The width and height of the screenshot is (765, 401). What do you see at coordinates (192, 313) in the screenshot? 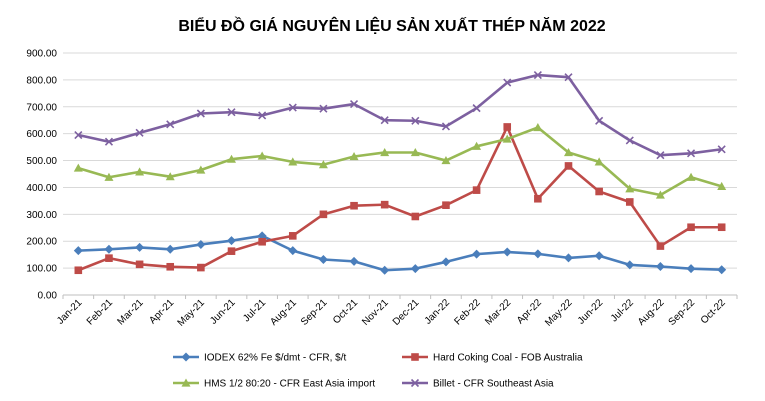
I see `x-tick-label: May-21` at bounding box center [192, 313].